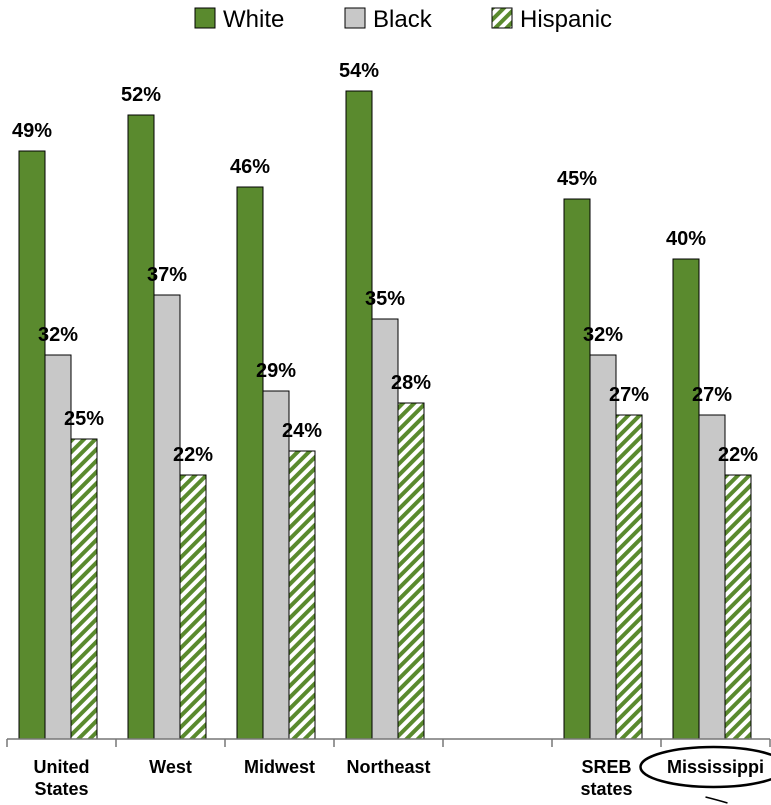 The width and height of the screenshot is (771, 805). I want to click on highlight-pointer, so click(716, 800).